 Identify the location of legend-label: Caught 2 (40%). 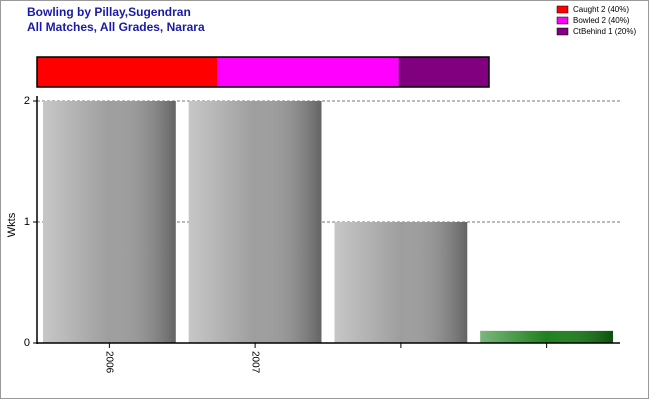
(601, 9).